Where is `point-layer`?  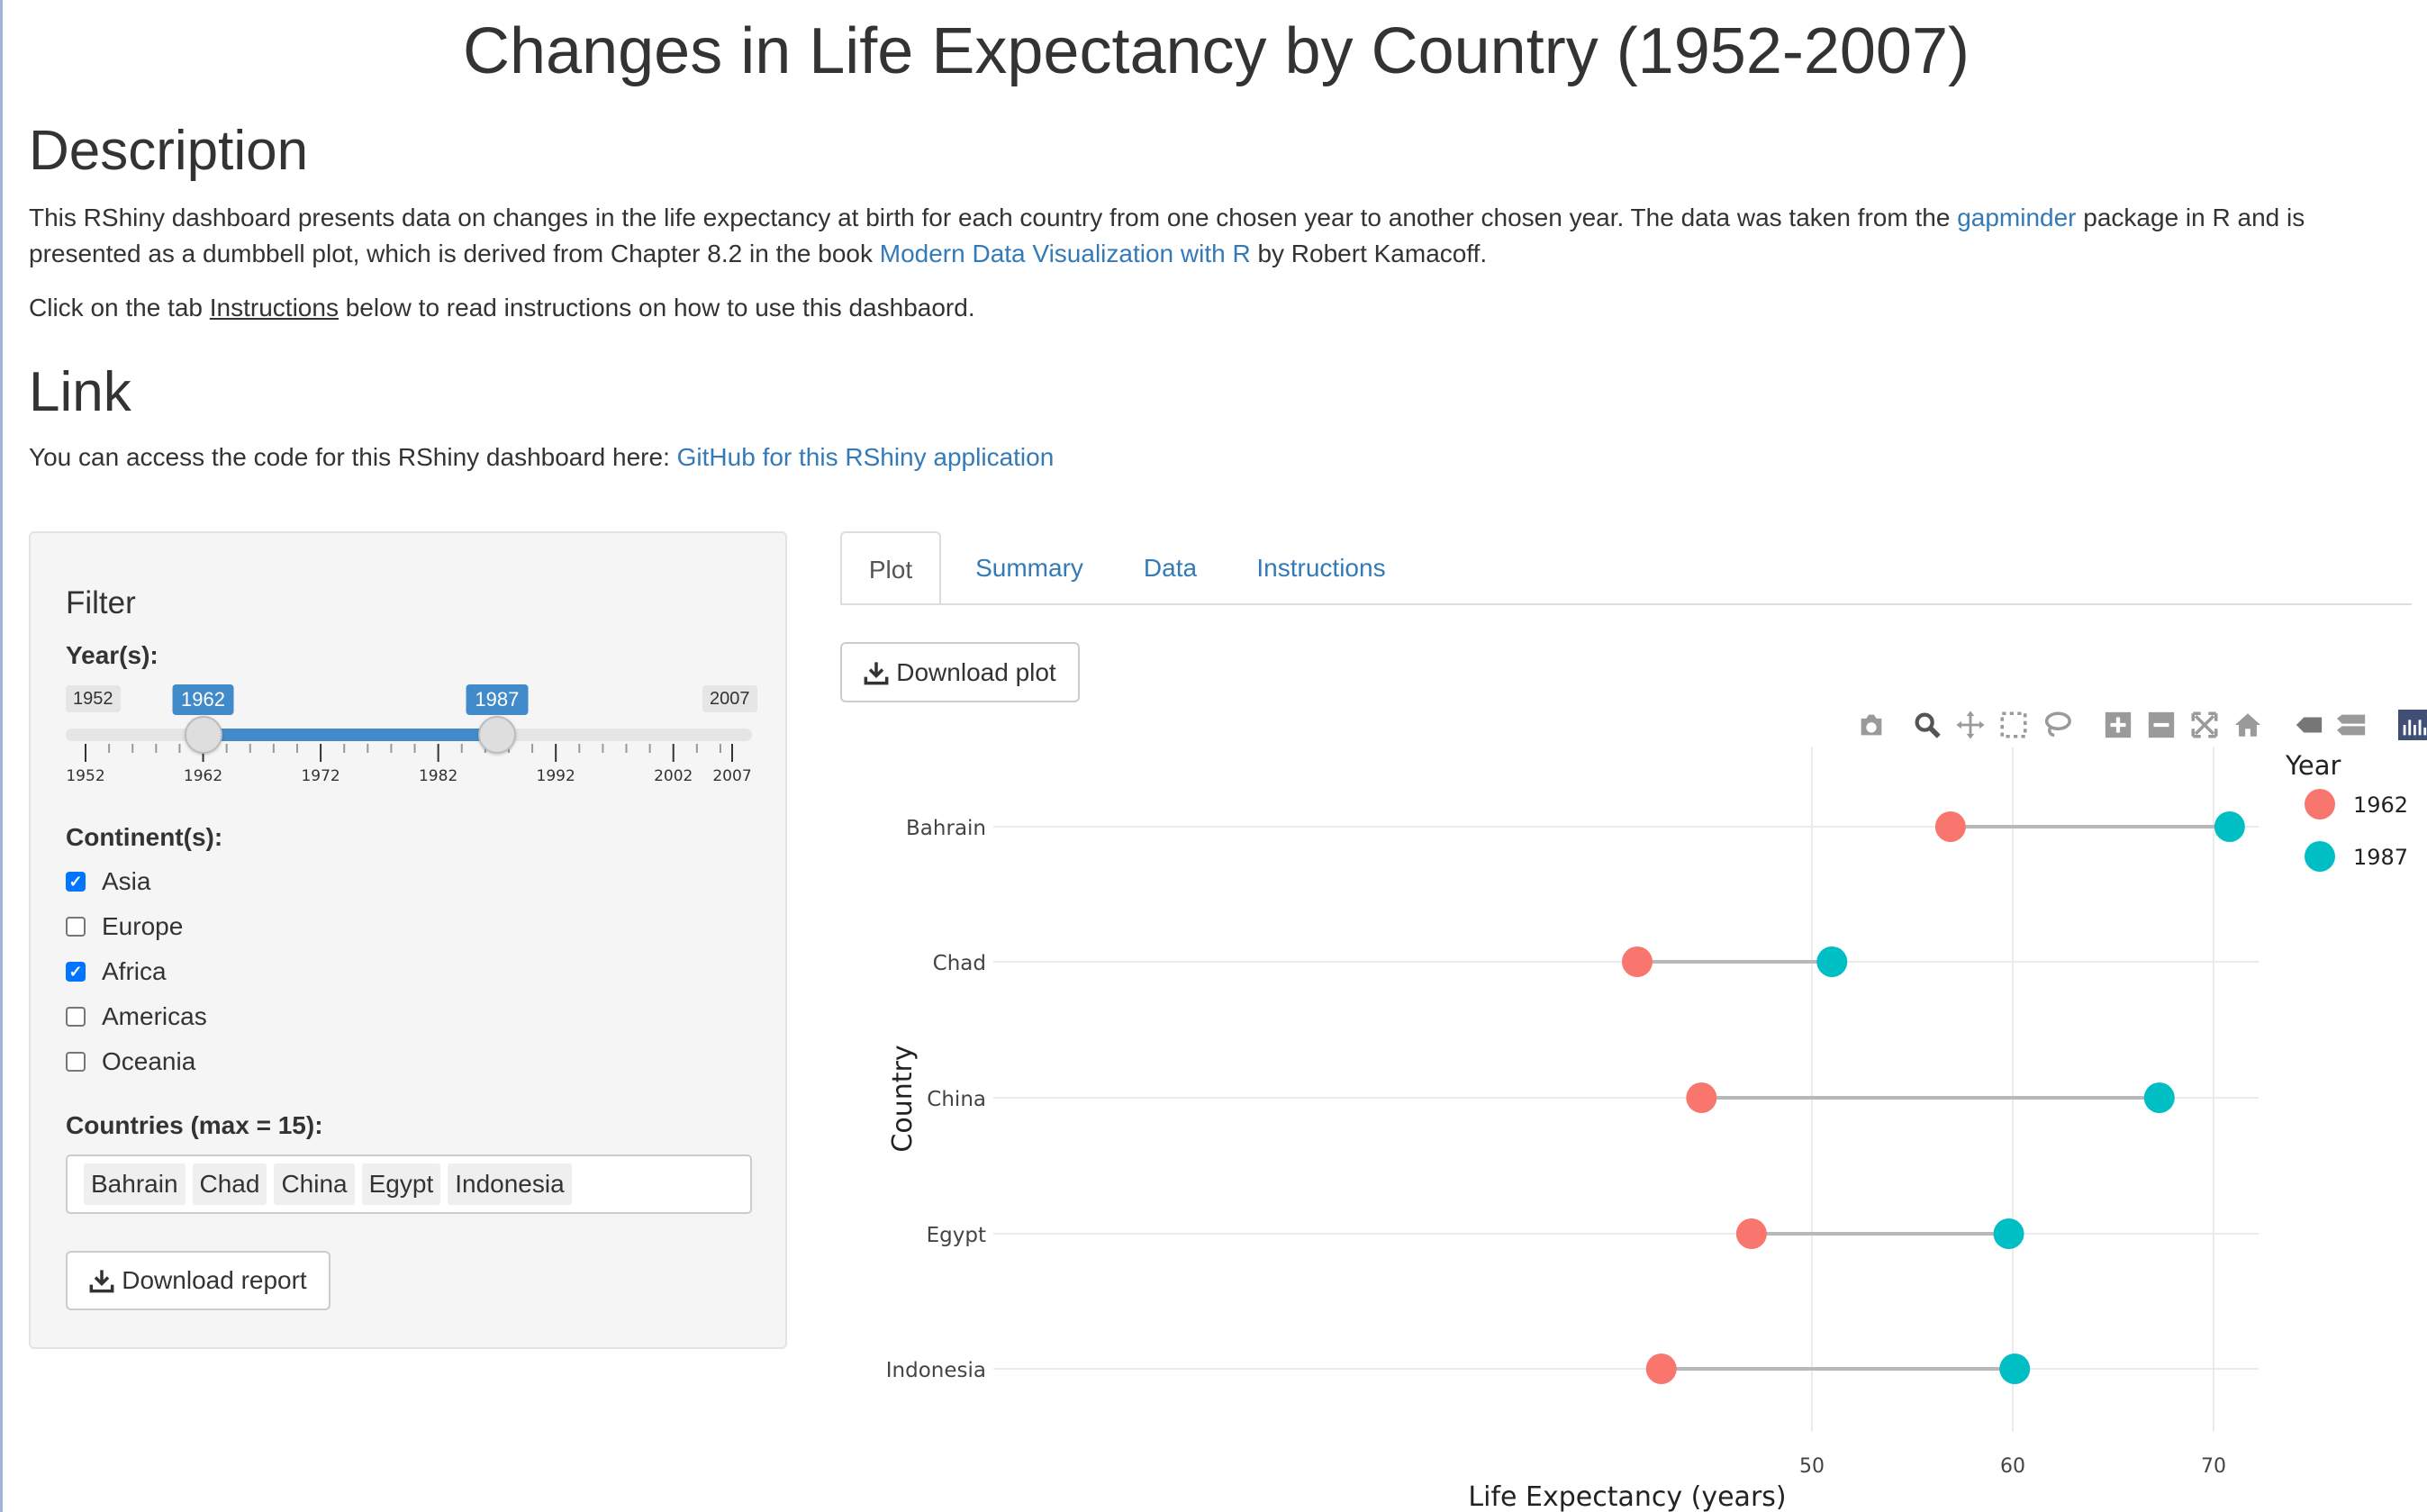 point-layer is located at coordinates (1933, 1097).